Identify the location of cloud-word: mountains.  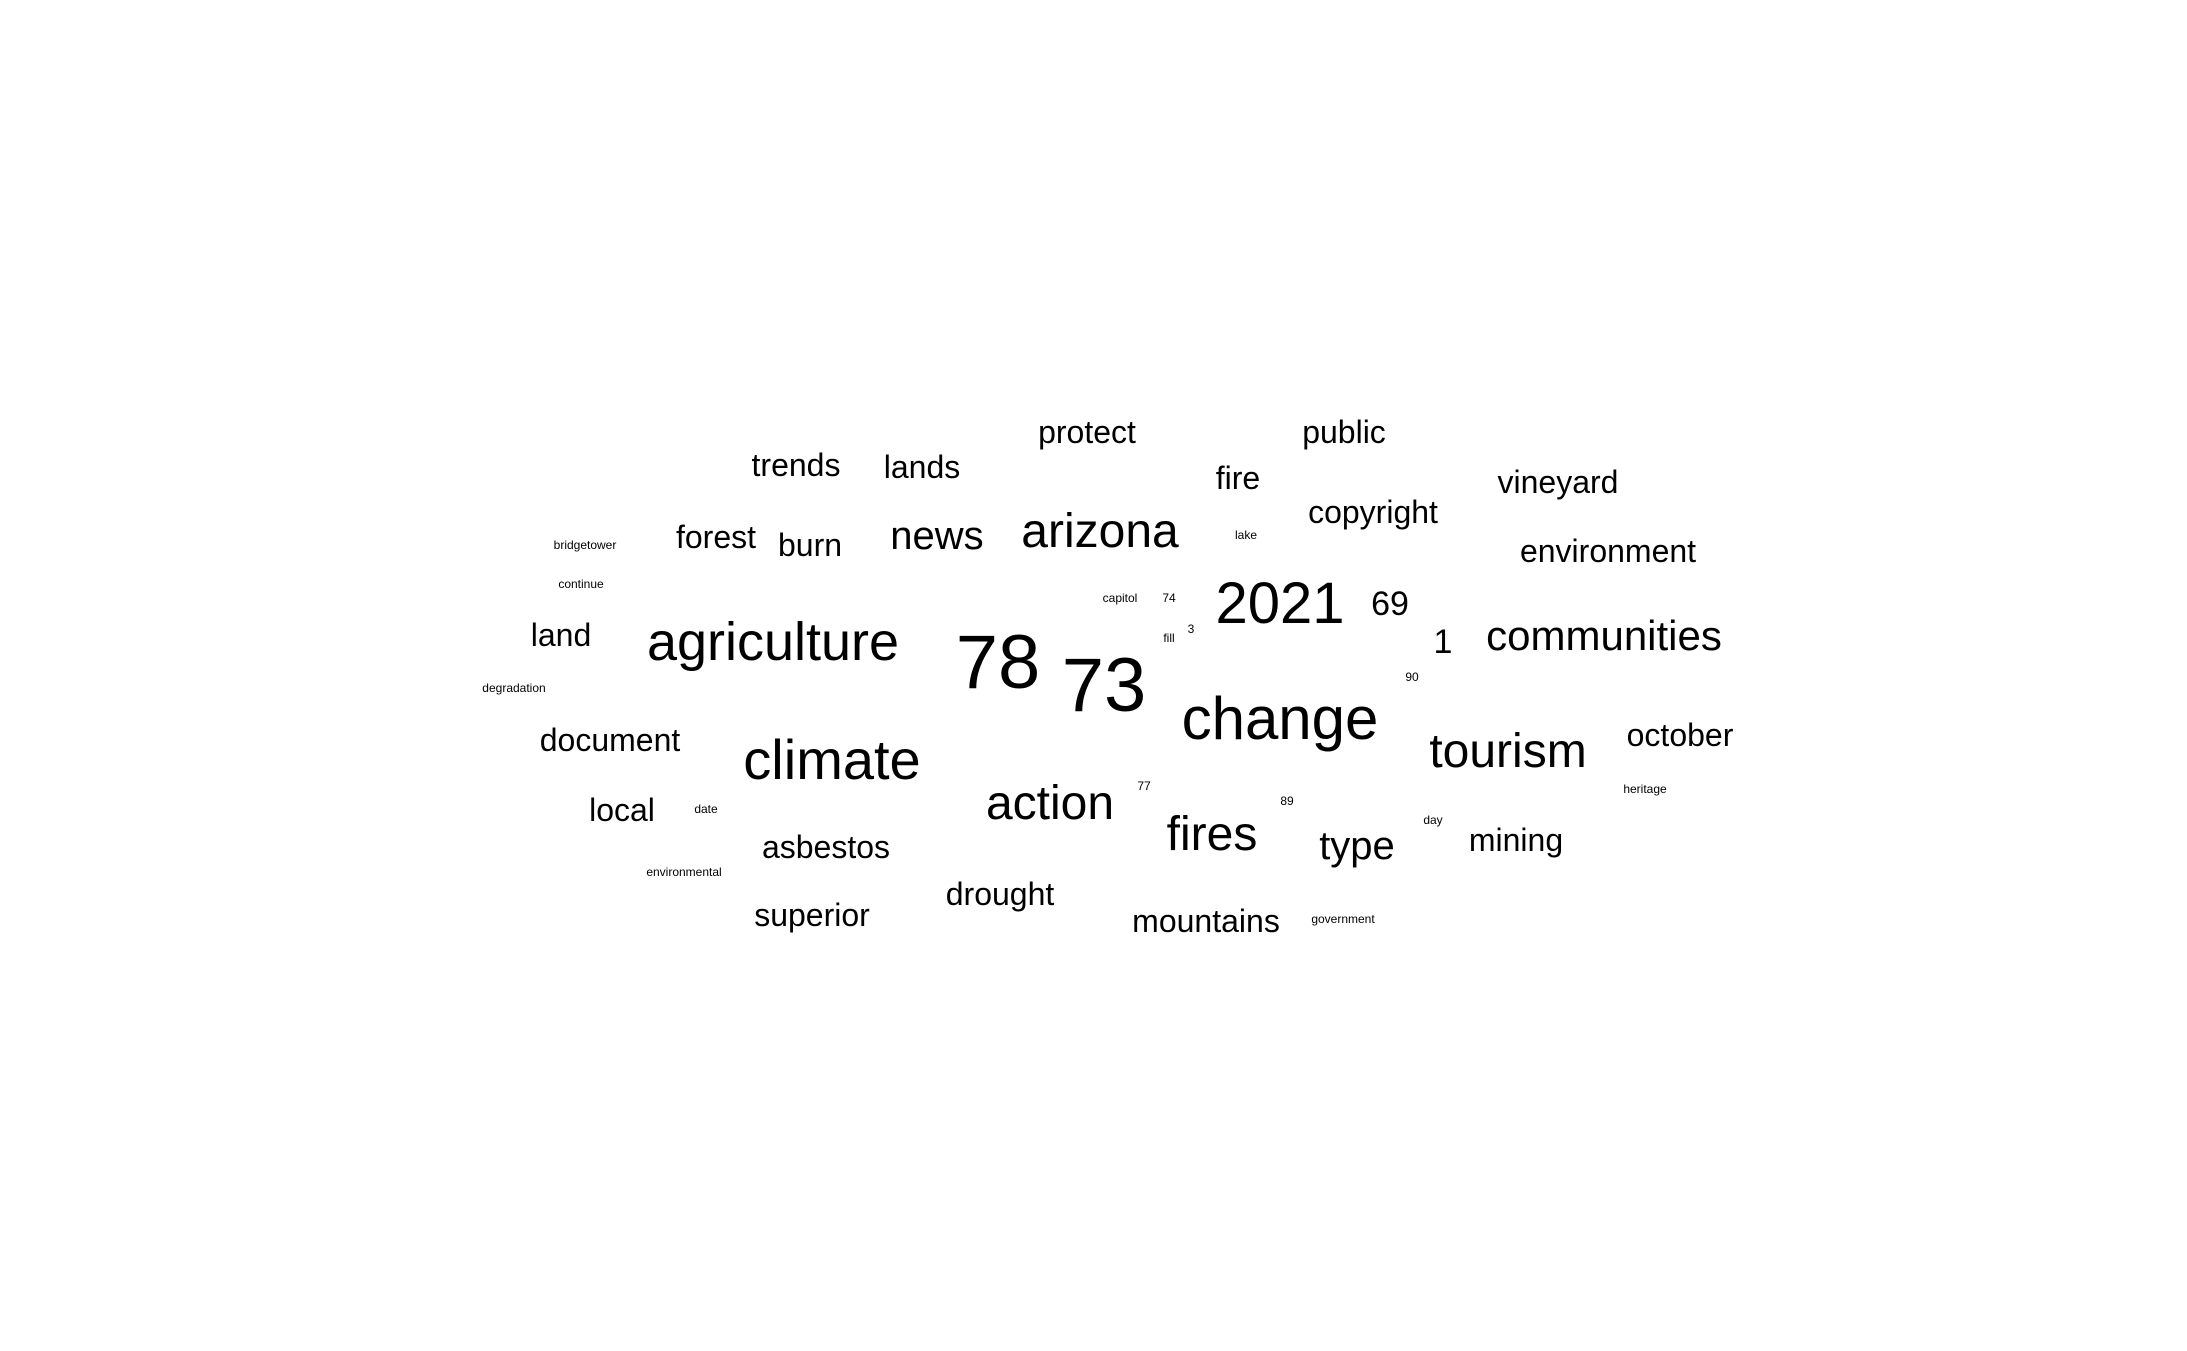
(1206, 921).